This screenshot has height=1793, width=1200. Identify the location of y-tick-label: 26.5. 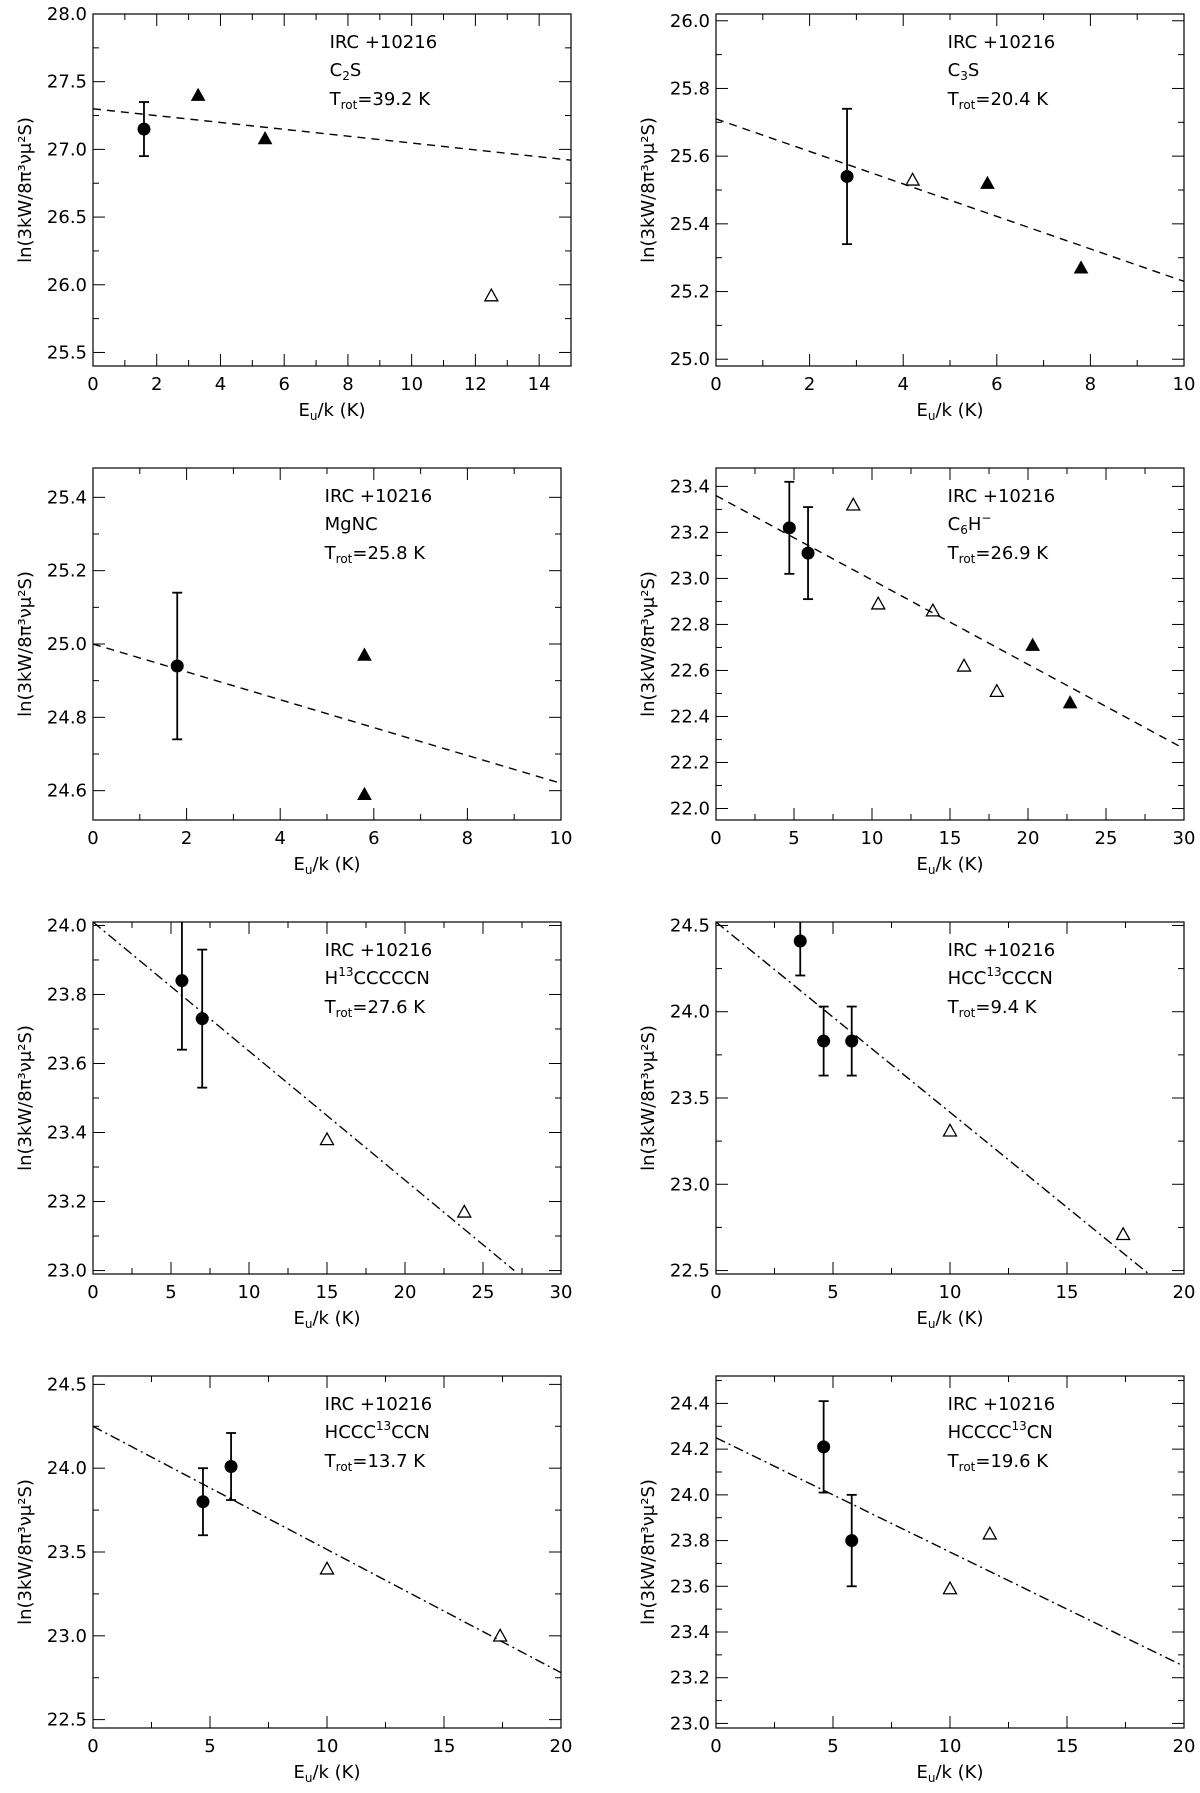
(67, 217).